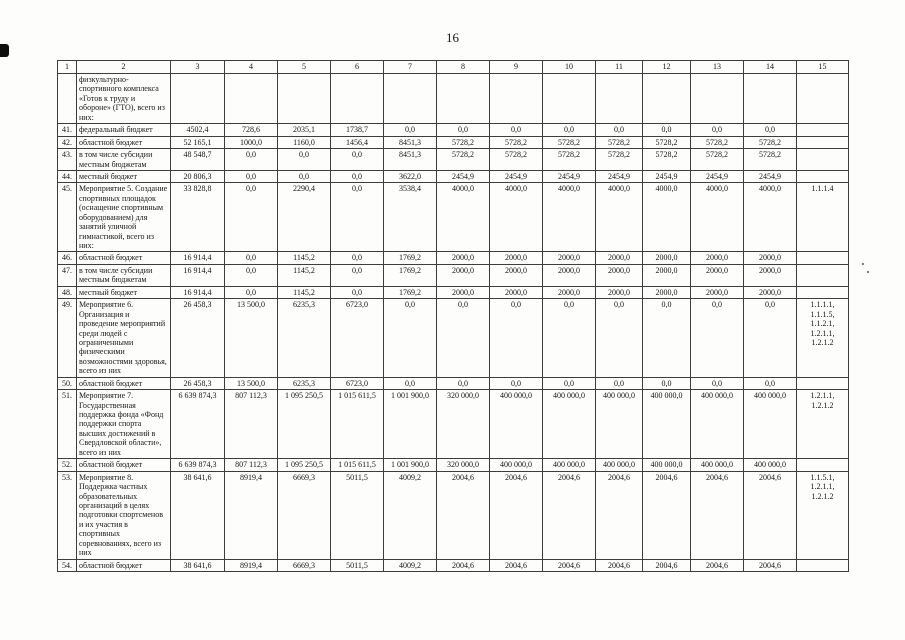  I want to click on value-cell: 1738,7, so click(357, 130).